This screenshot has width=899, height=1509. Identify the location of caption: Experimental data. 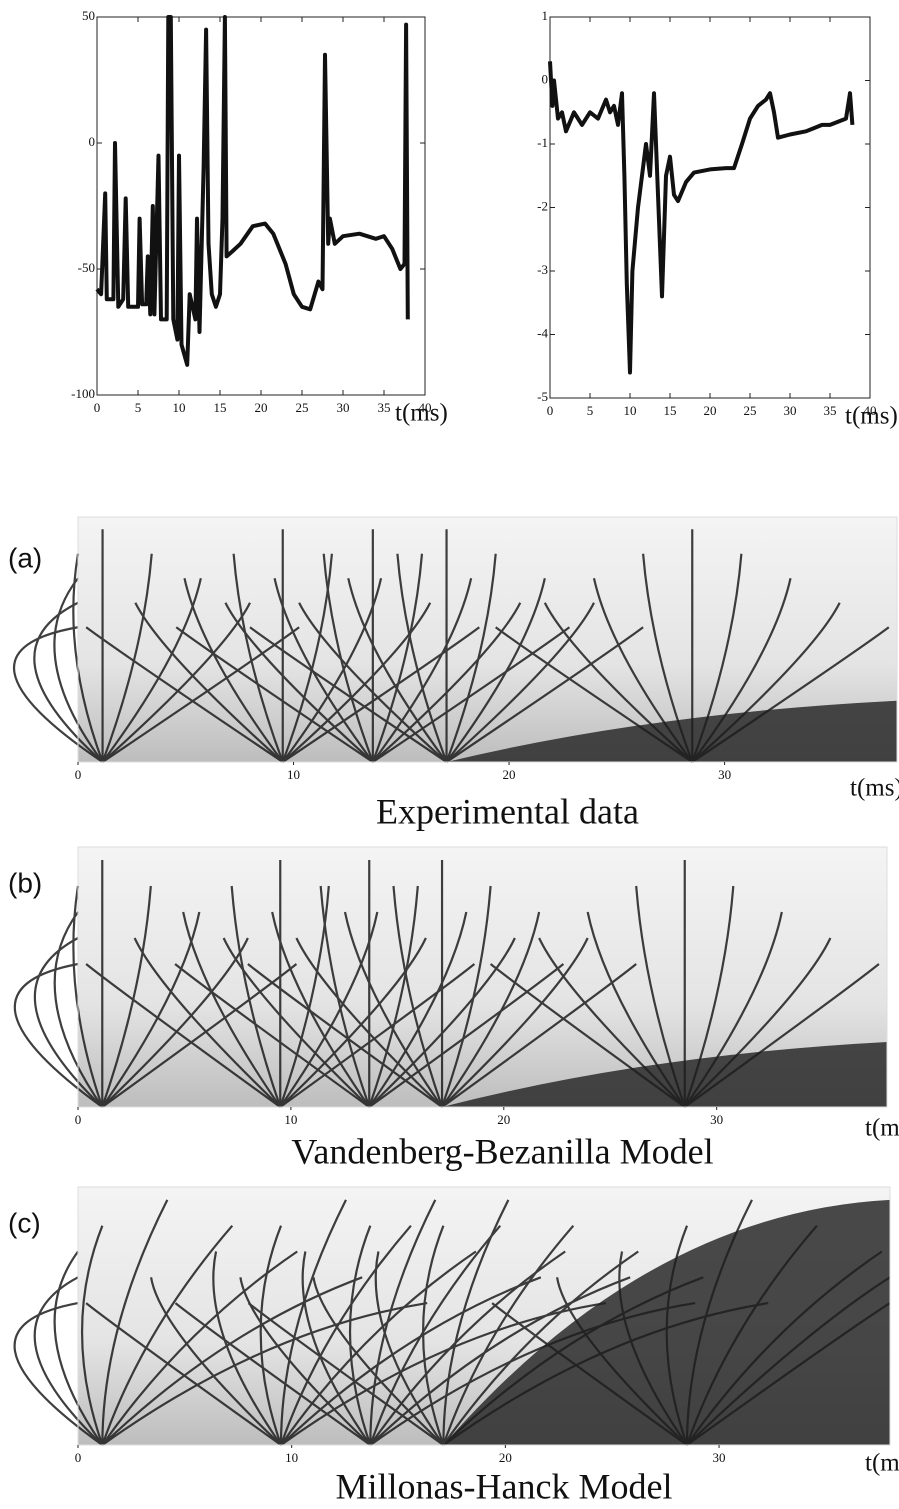
(507, 811).